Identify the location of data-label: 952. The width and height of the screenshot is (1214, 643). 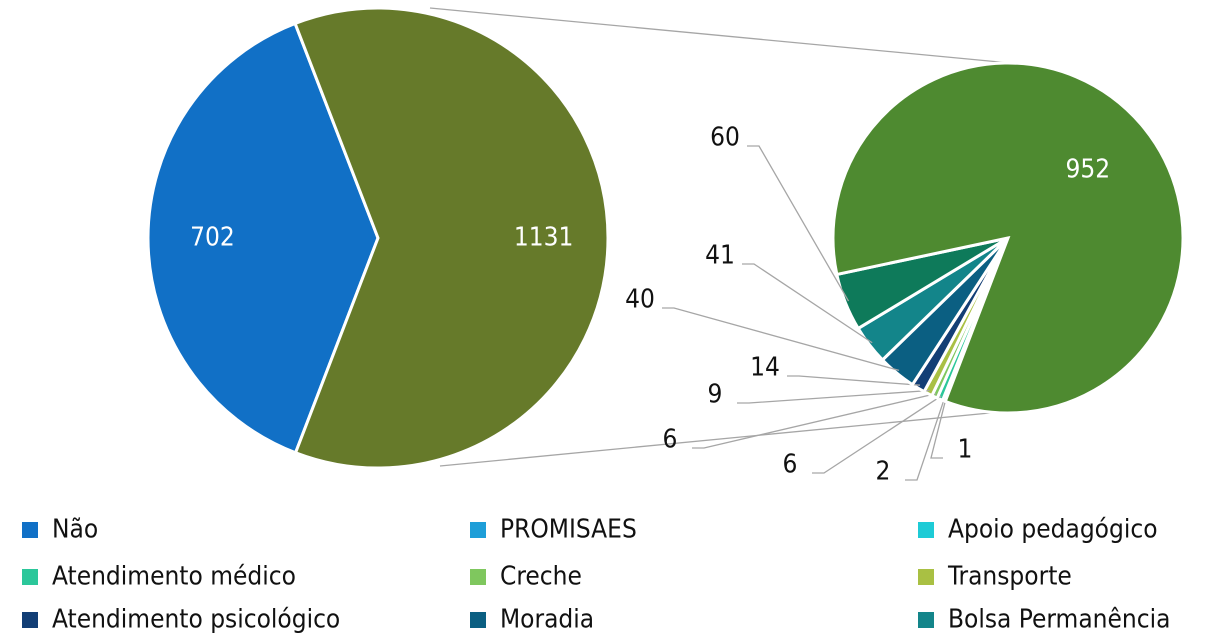
(1088, 169).